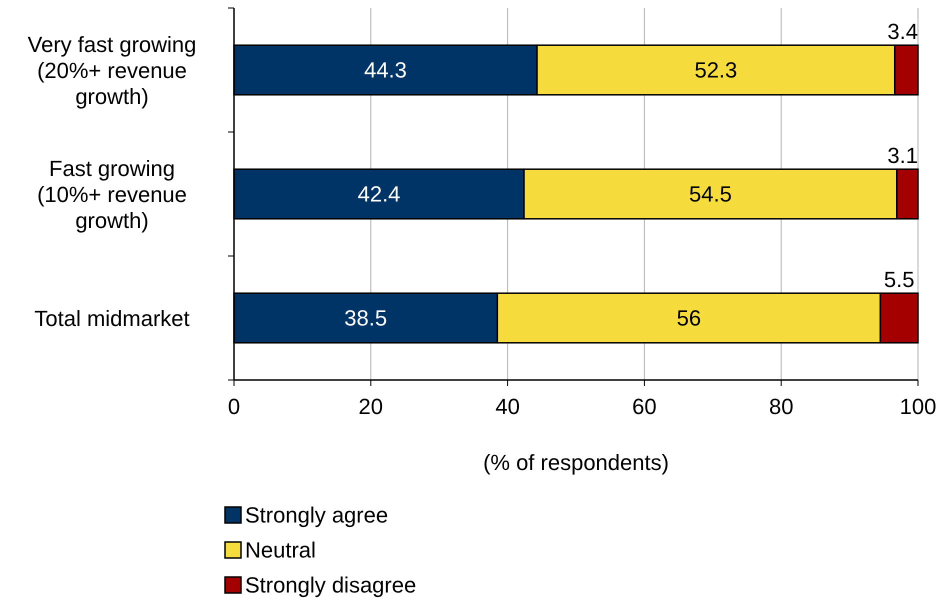 The height and width of the screenshot is (600, 941). Describe the element at coordinates (316, 515) in the screenshot. I see `legend-label: Strongly agree` at that location.